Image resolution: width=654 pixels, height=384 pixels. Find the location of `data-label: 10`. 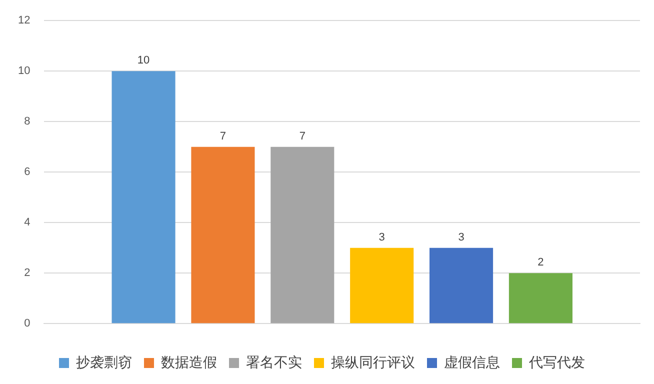

data-label: 10 is located at coordinates (143, 60).